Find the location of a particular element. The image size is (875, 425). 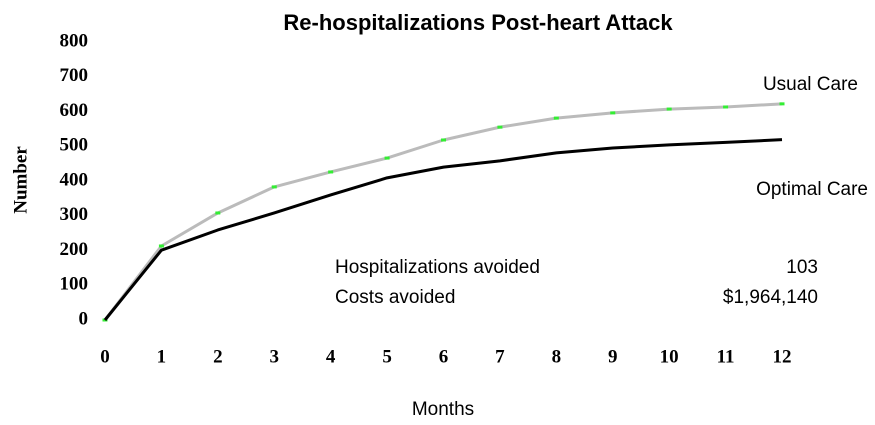

annotation-text: Costs avoided is located at coordinates (395, 297).